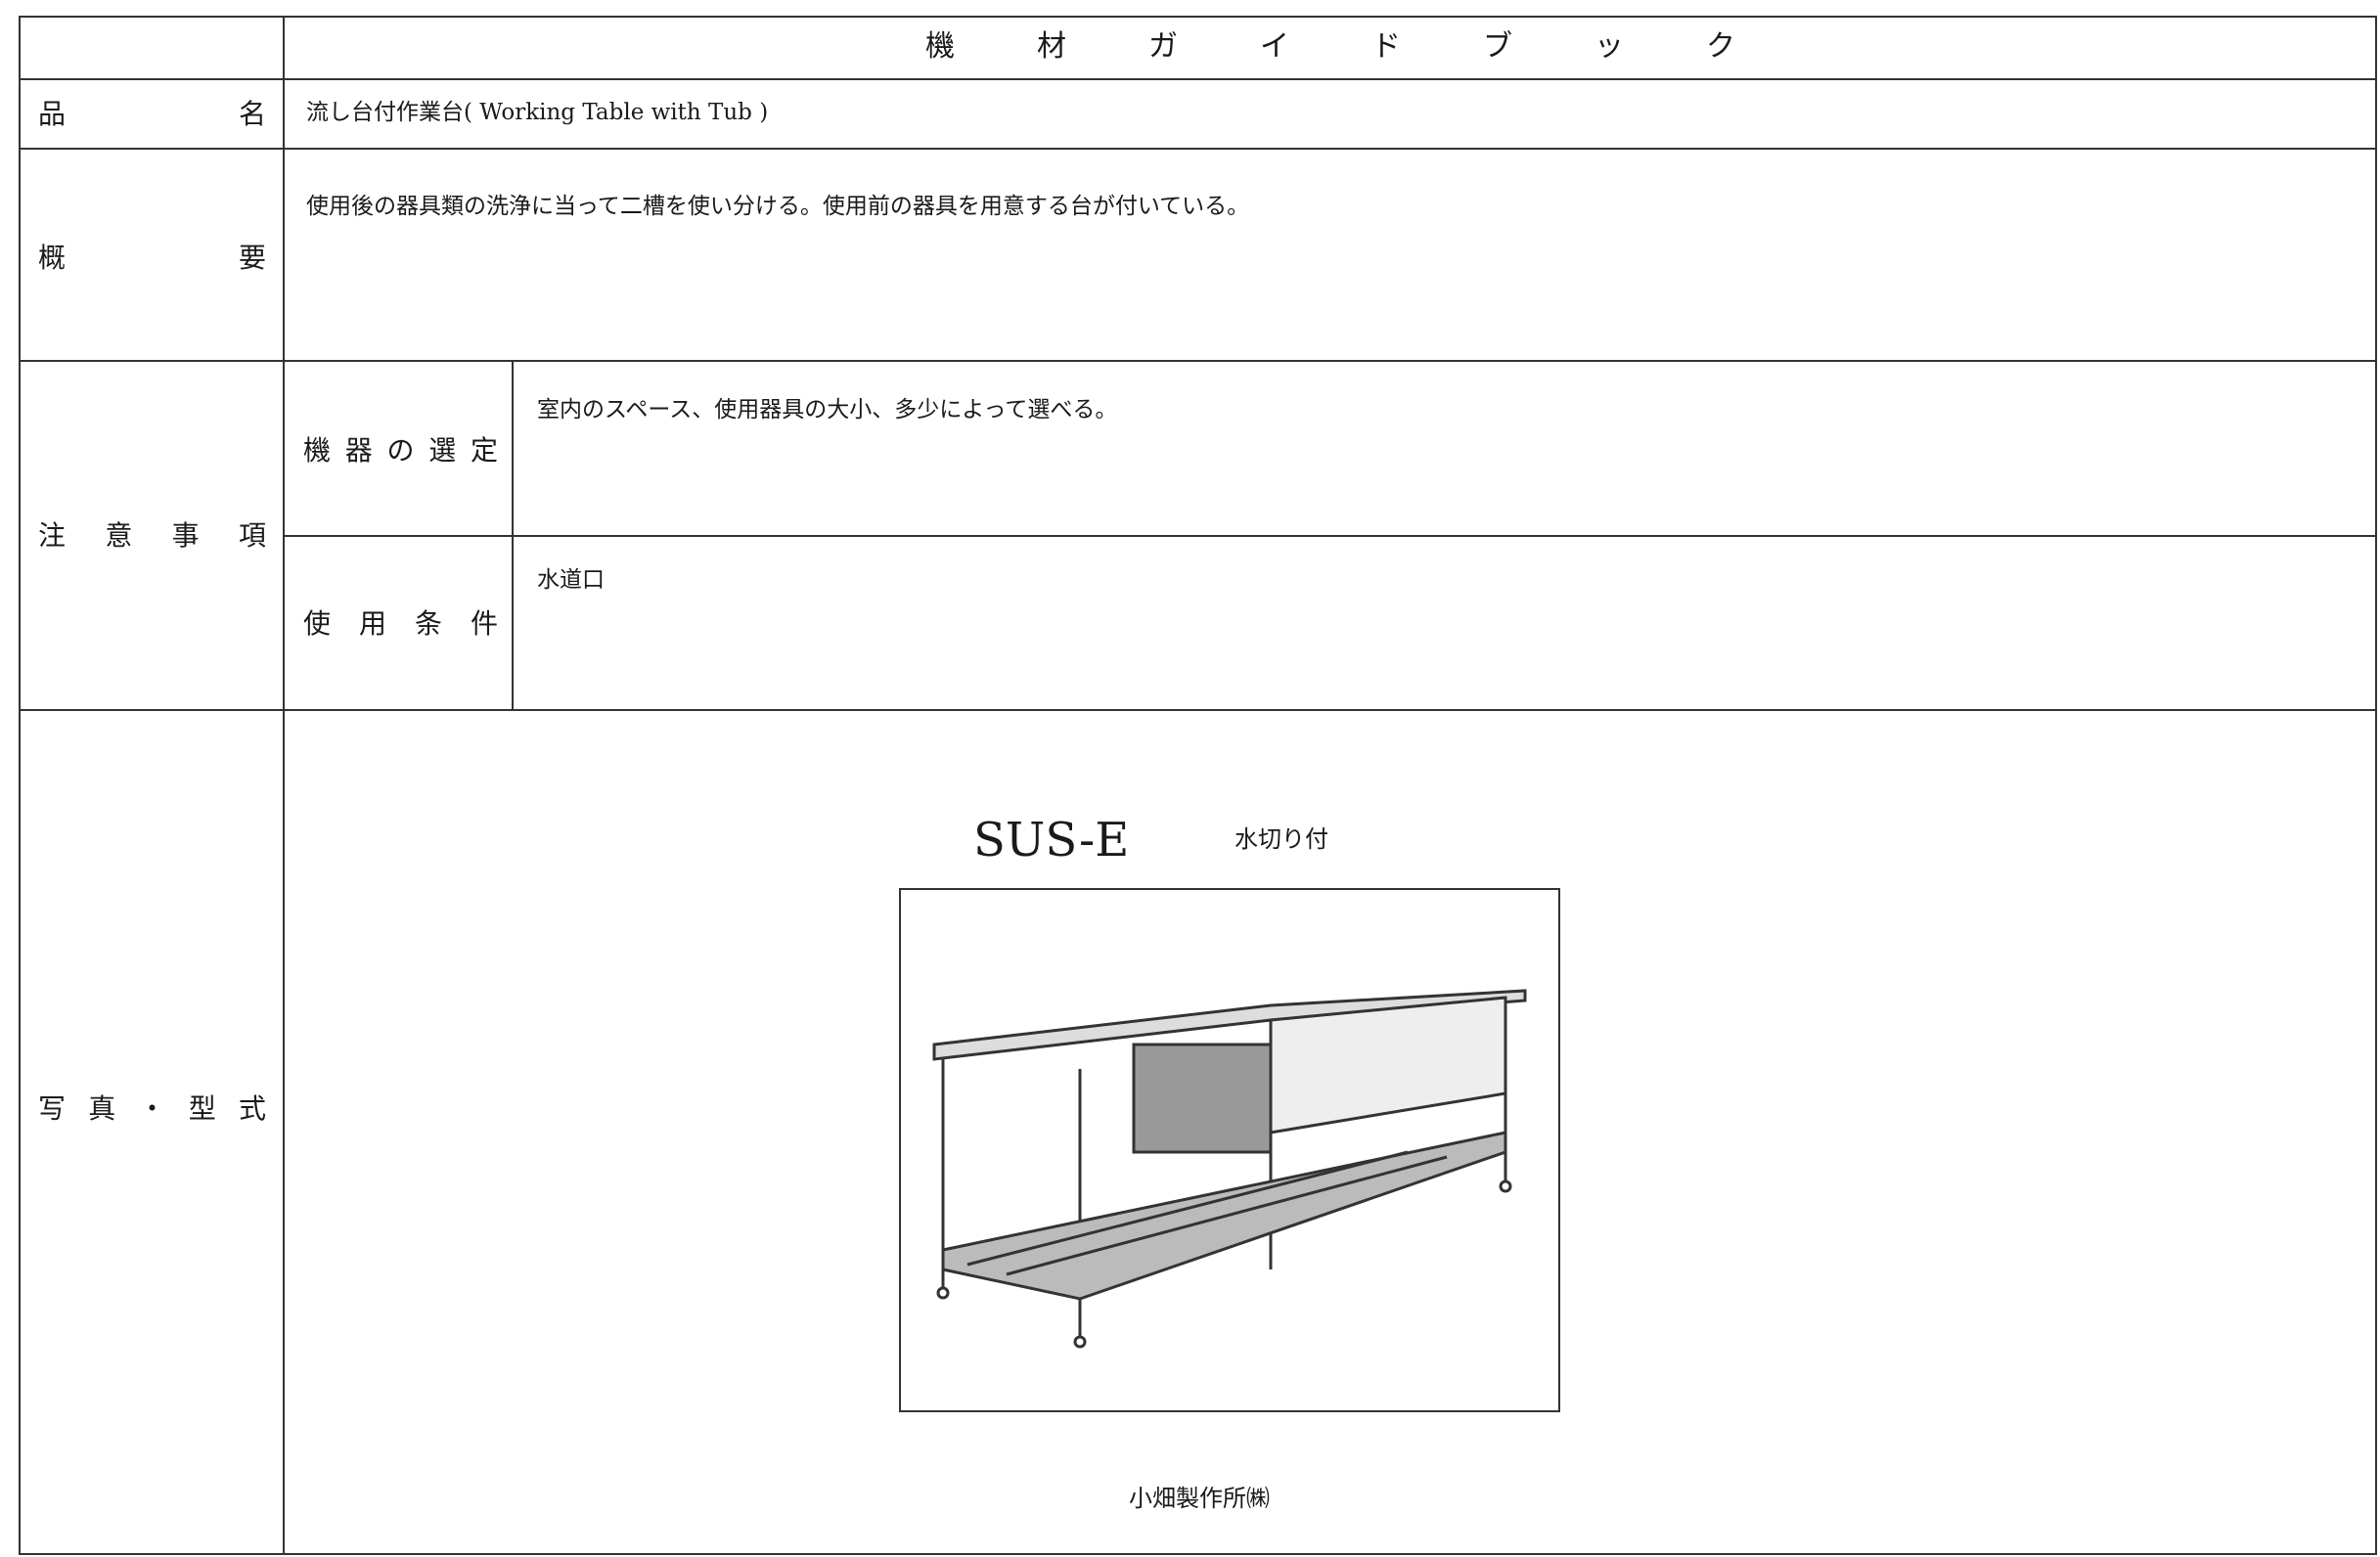 The width and height of the screenshot is (2380, 1557). I want to click on sub-column-divider, so click(513, 535).